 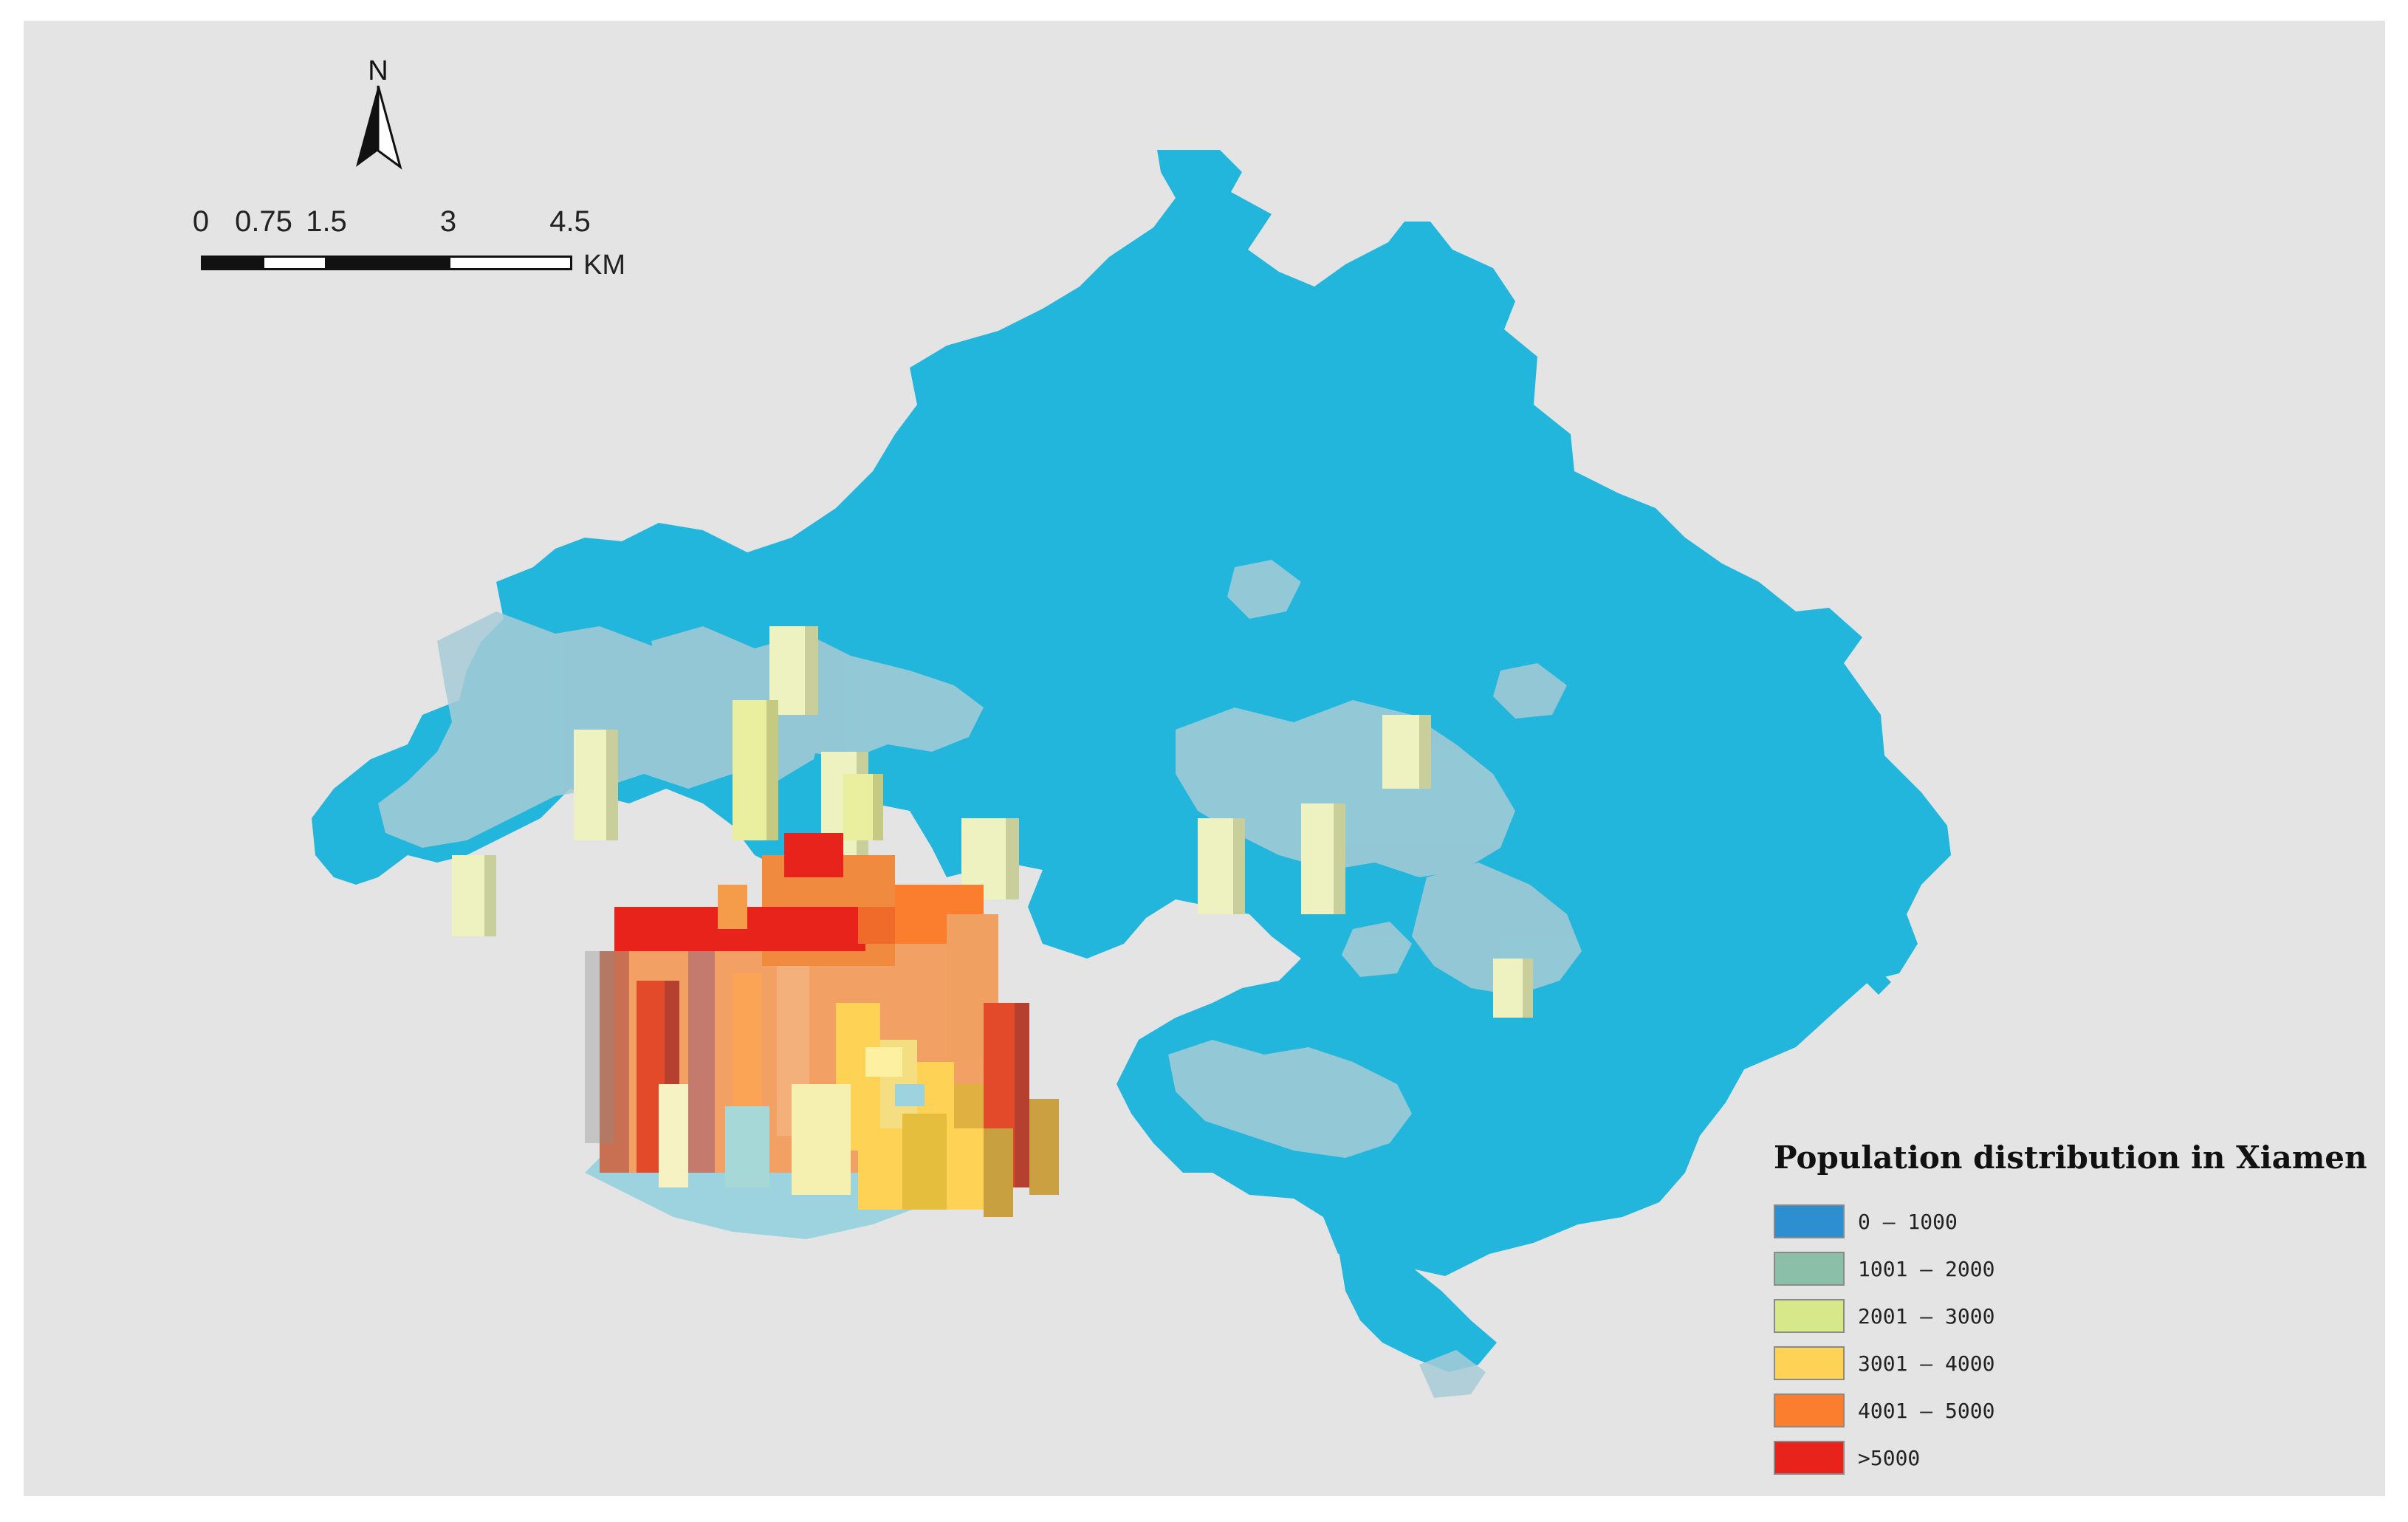 What do you see at coordinates (604, 265) in the screenshot?
I see `scale-unit: KM` at bounding box center [604, 265].